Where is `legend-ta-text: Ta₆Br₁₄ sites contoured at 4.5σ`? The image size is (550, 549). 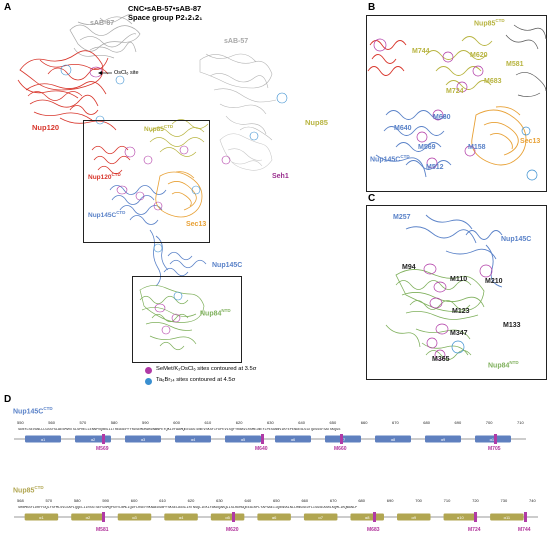
legend-ta-text: Ta₆Br₁₄ sites contoured at 4.5σ is located at coordinates (196, 380).